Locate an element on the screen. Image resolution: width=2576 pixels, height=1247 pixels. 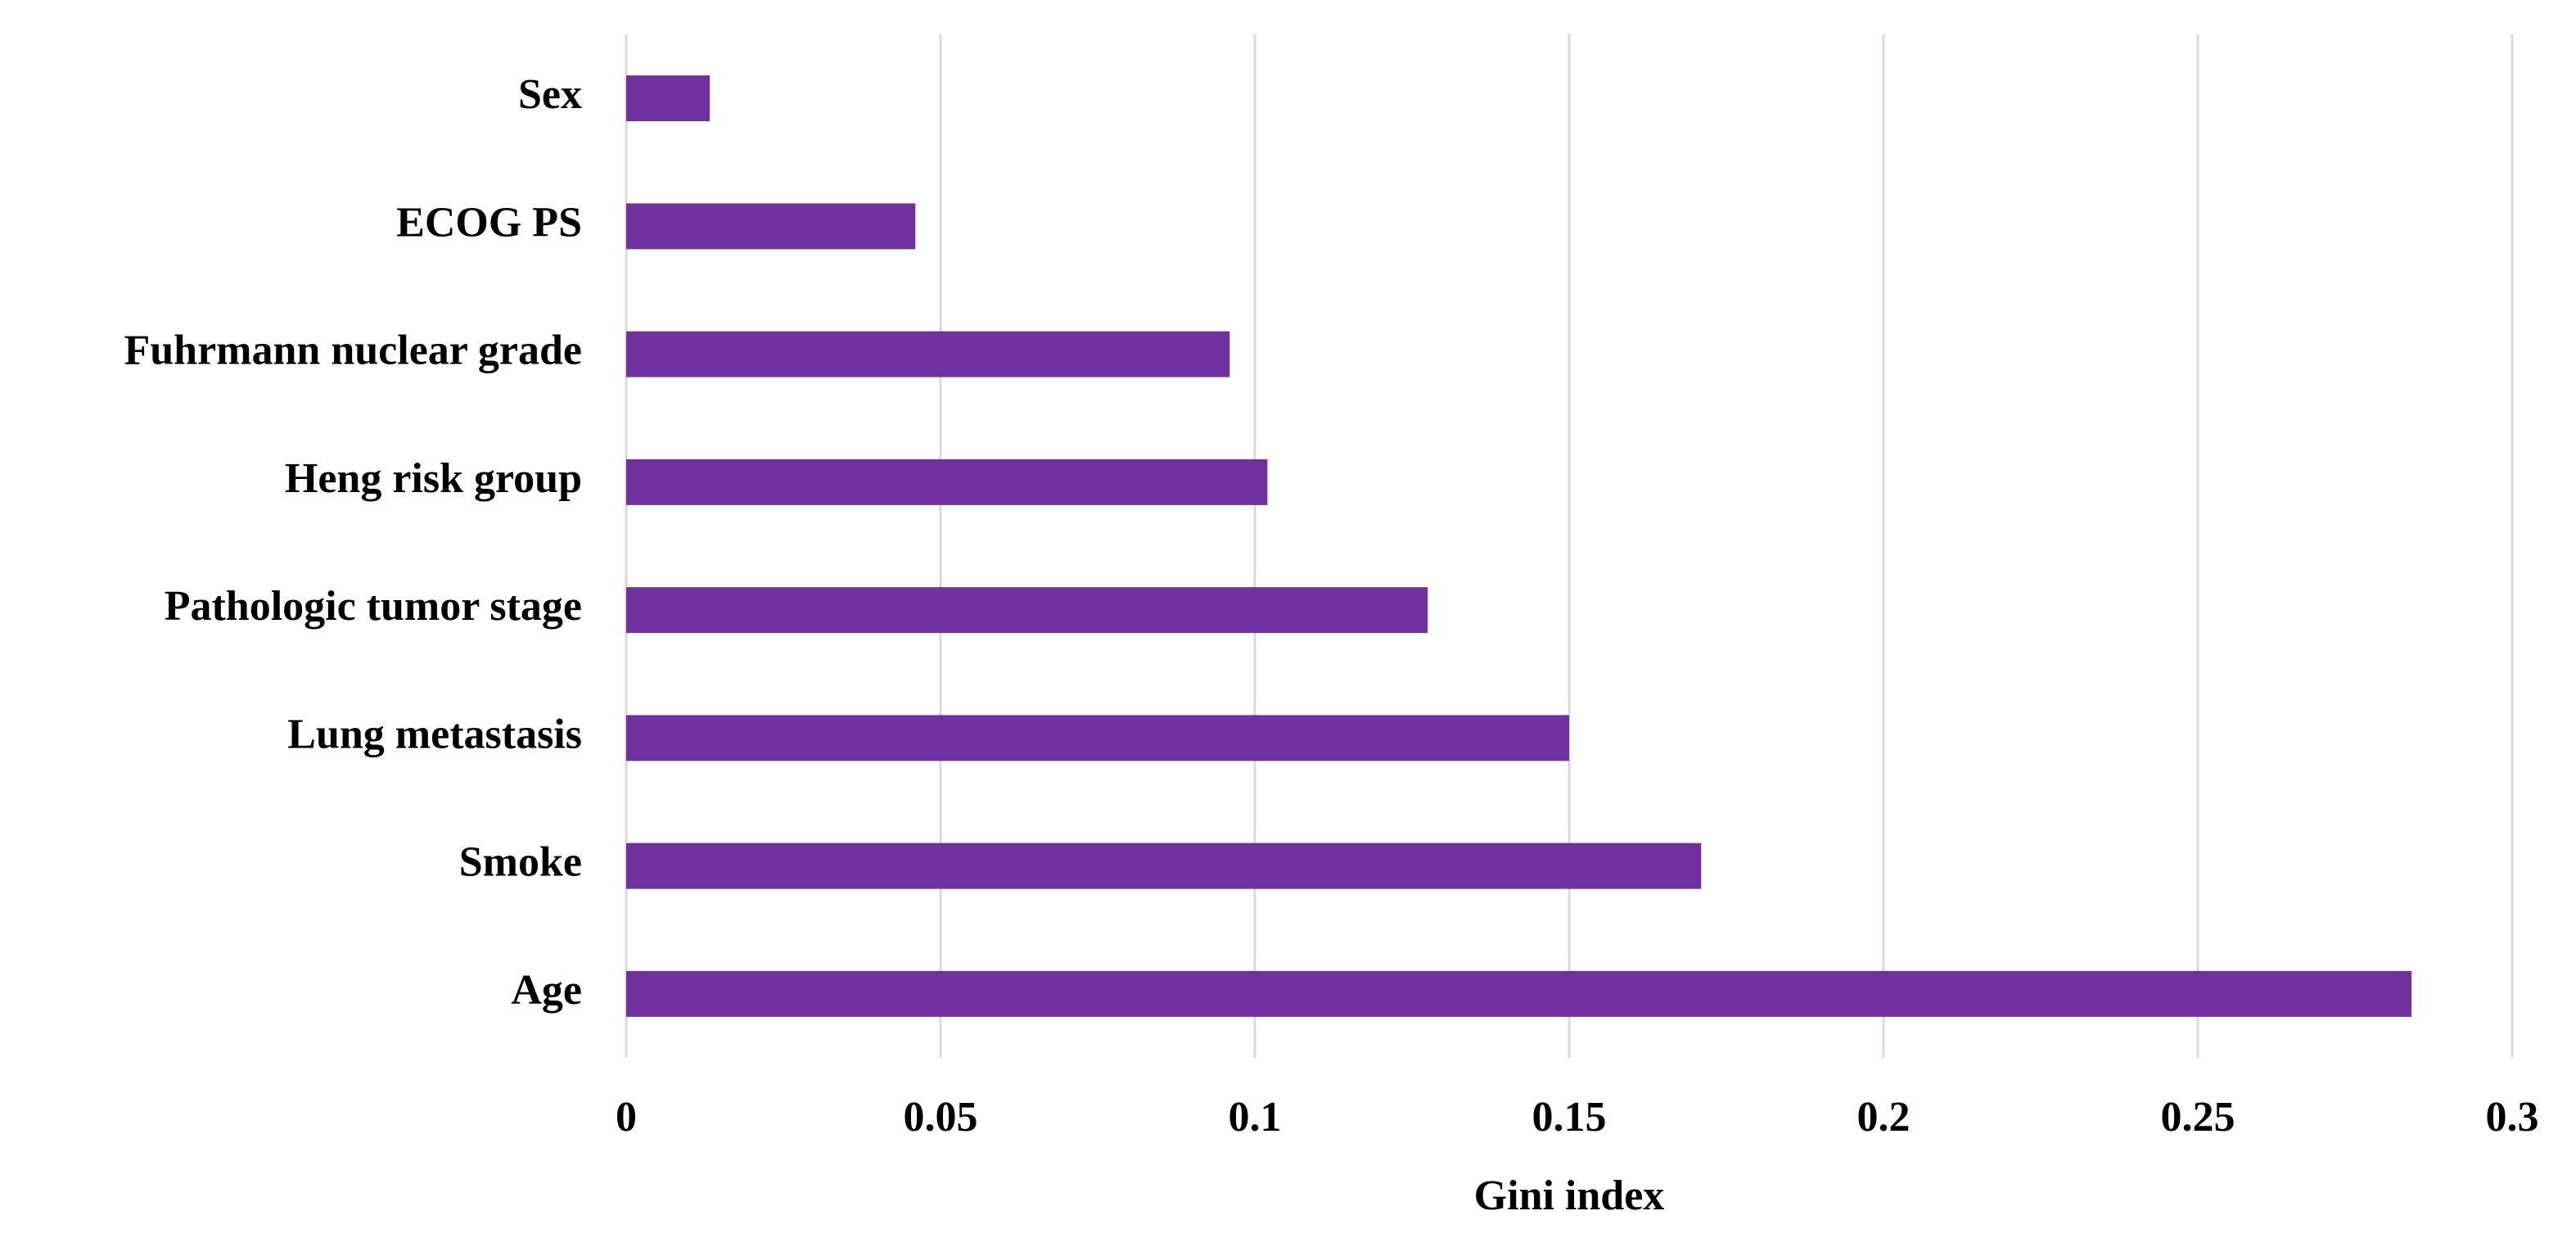
x-tick-label: 0 is located at coordinates (626, 1117).